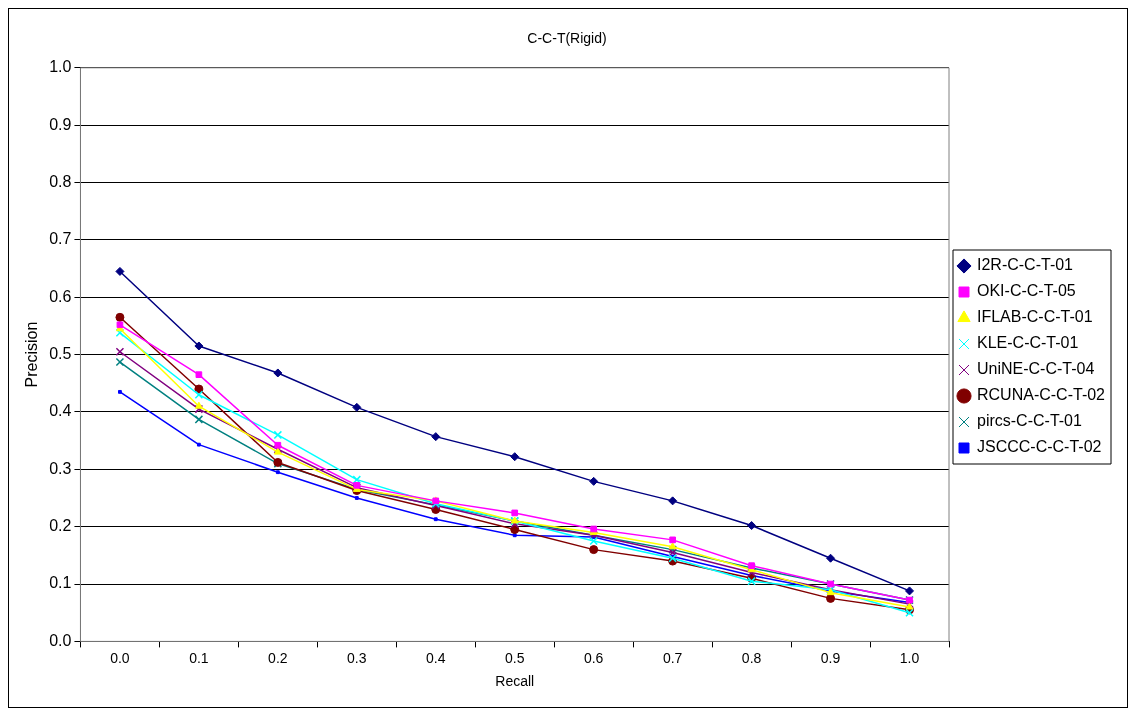 This screenshot has width=1131, height=711. What do you see at coordinates (60, 640) in the screenshot?
I see `y-tick-label: 0.0` at bounding box center [60, 640].